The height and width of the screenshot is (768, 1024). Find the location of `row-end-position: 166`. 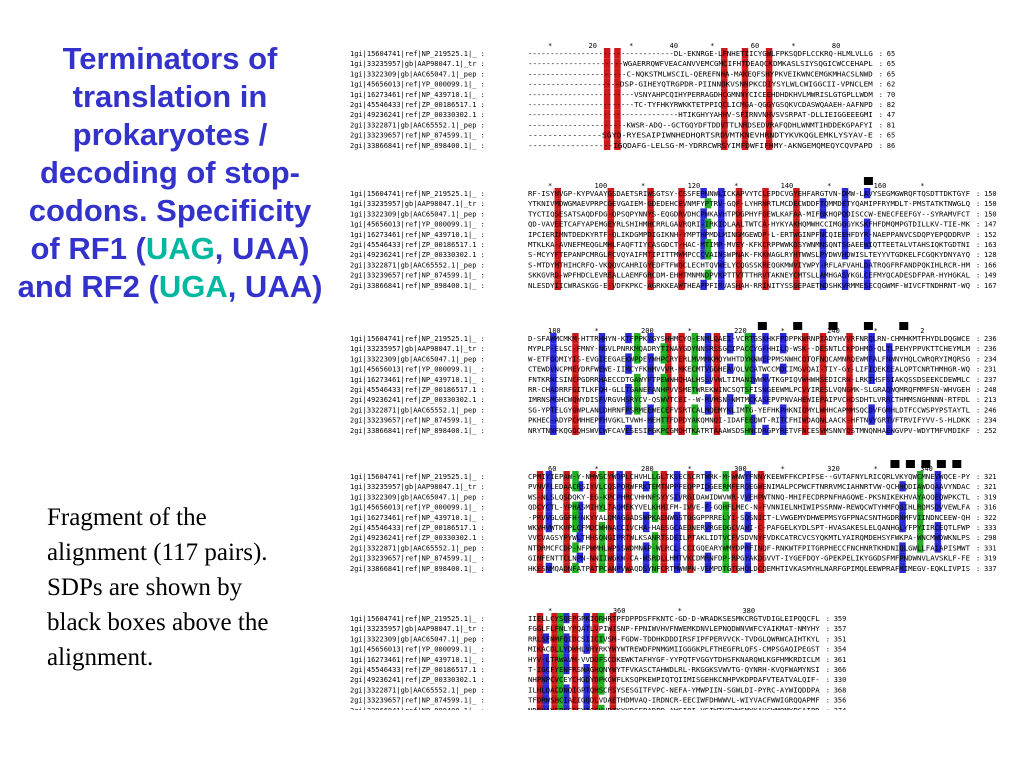

row-end-position: 166 is located at coordinates (990, 265).